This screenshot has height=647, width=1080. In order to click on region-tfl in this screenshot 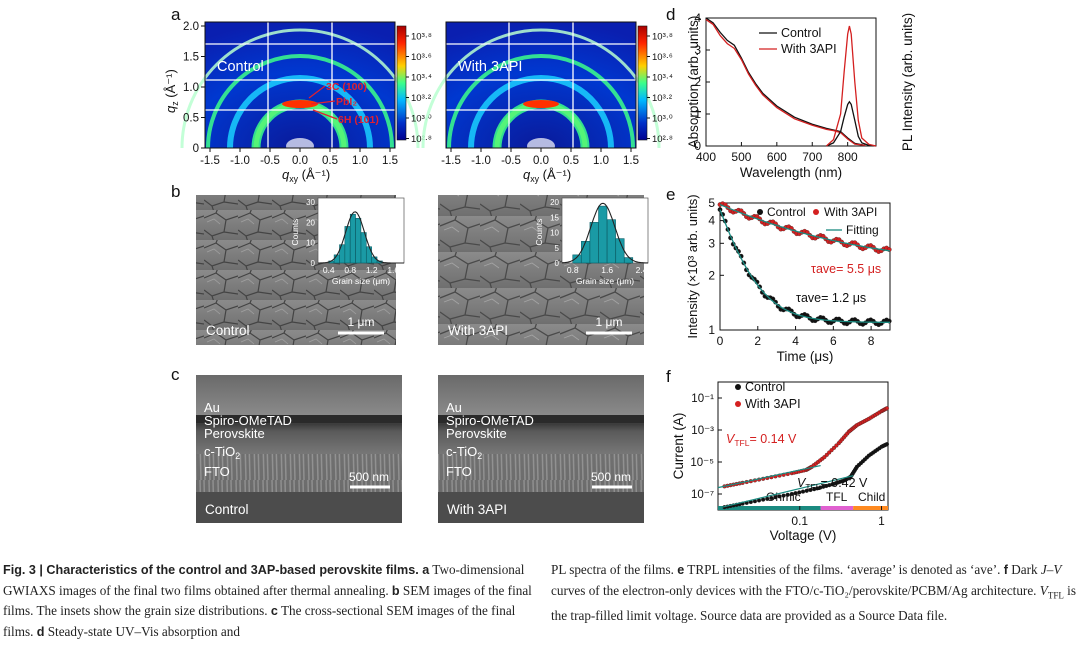, I will do `click(837, 508)`.